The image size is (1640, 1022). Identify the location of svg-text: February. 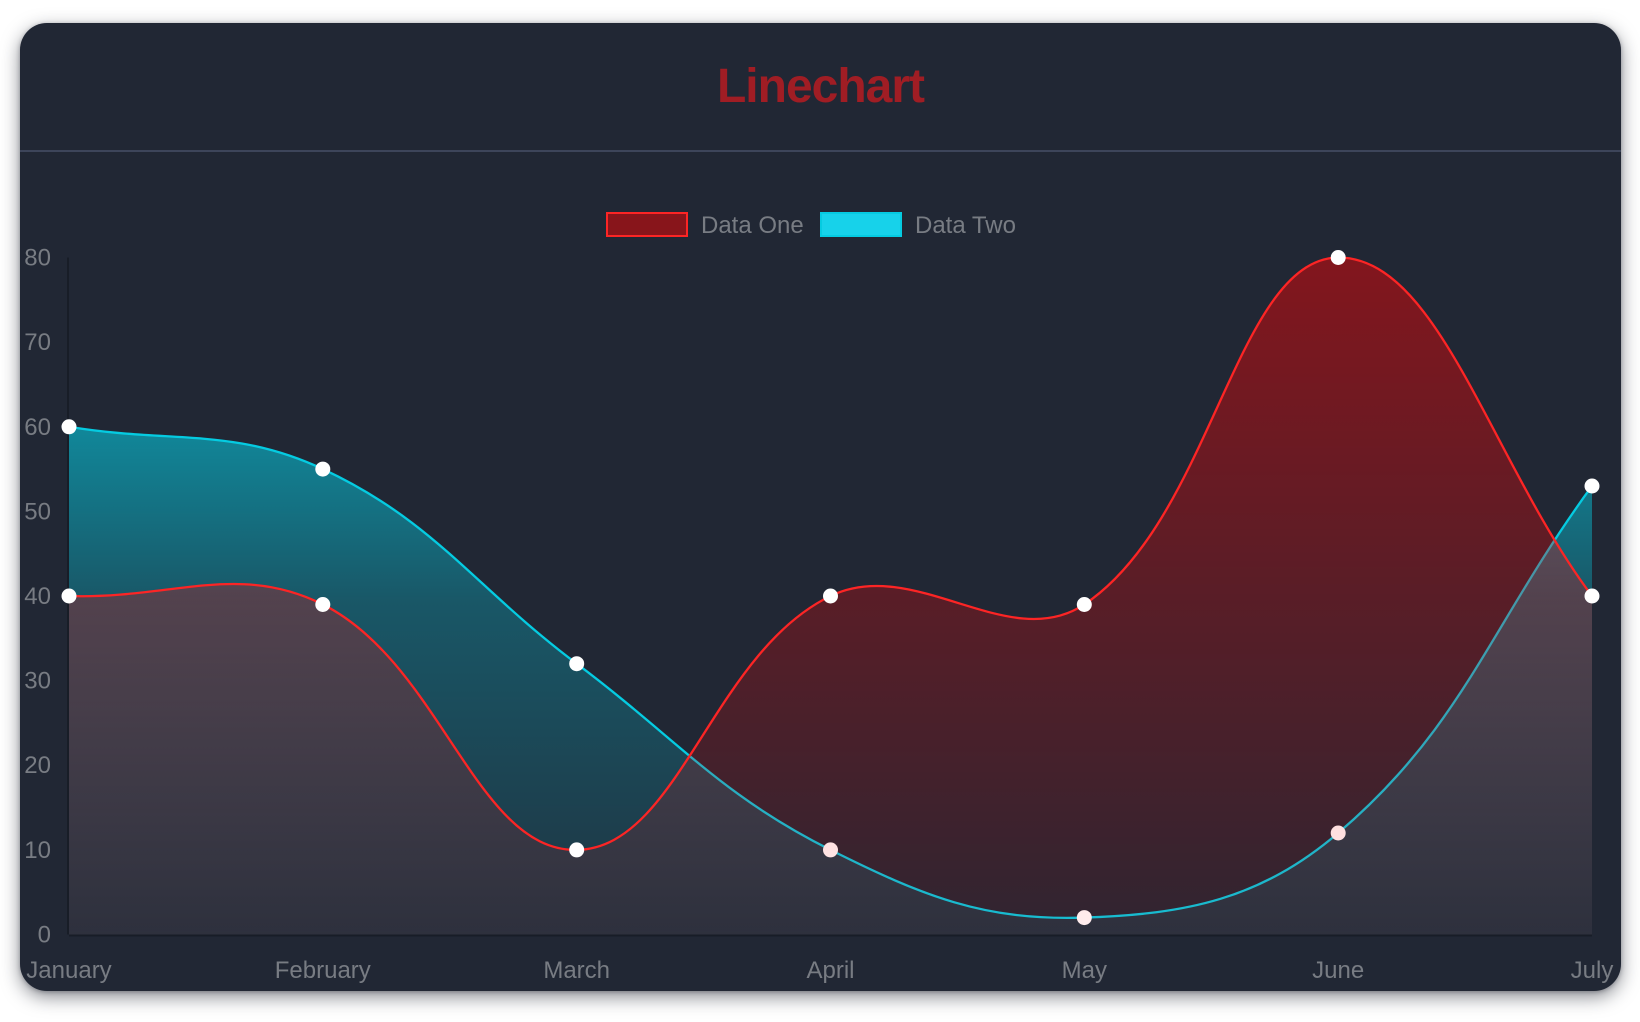
(323, 970).